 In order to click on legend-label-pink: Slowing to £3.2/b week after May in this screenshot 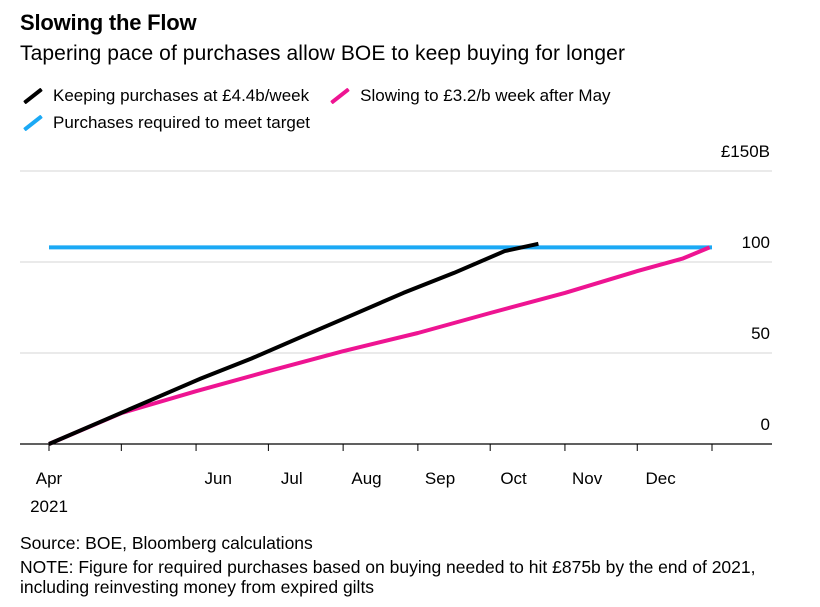, I will do `click(485, 95)`.